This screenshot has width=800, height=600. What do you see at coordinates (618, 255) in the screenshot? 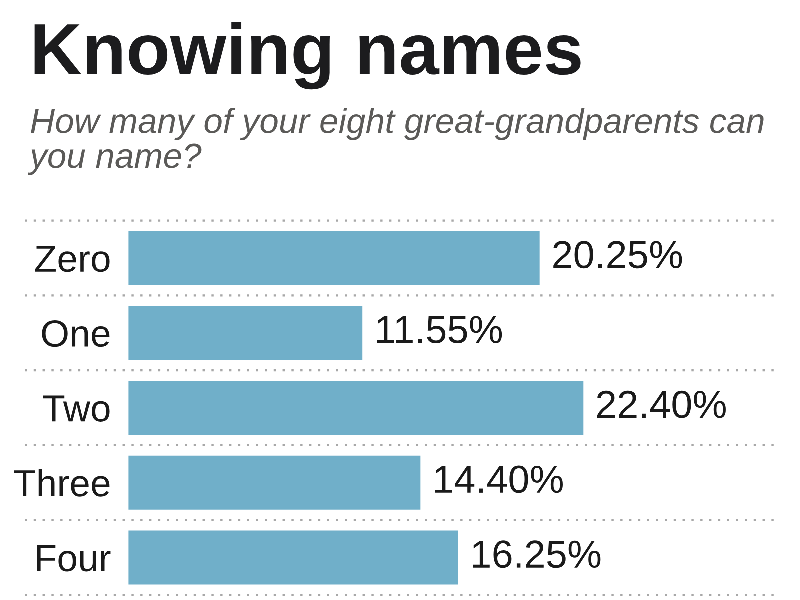
I see `data-label: 20.25%` at bounding box center [618, 255].